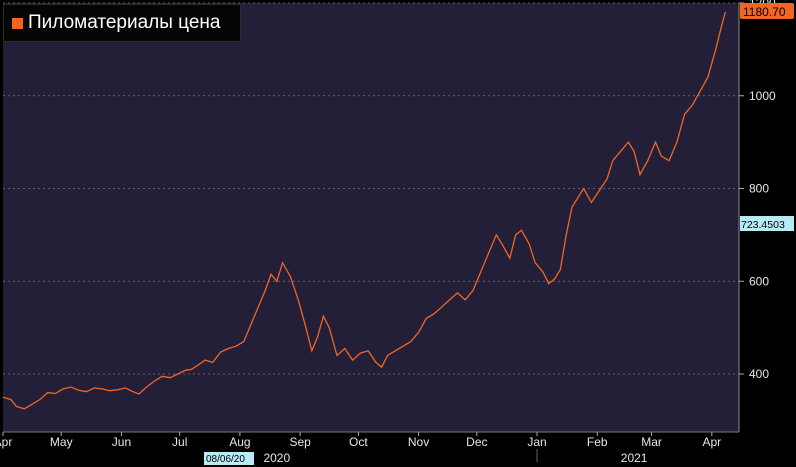  I want to click on y-tick-label: 600, so click(759, 281).